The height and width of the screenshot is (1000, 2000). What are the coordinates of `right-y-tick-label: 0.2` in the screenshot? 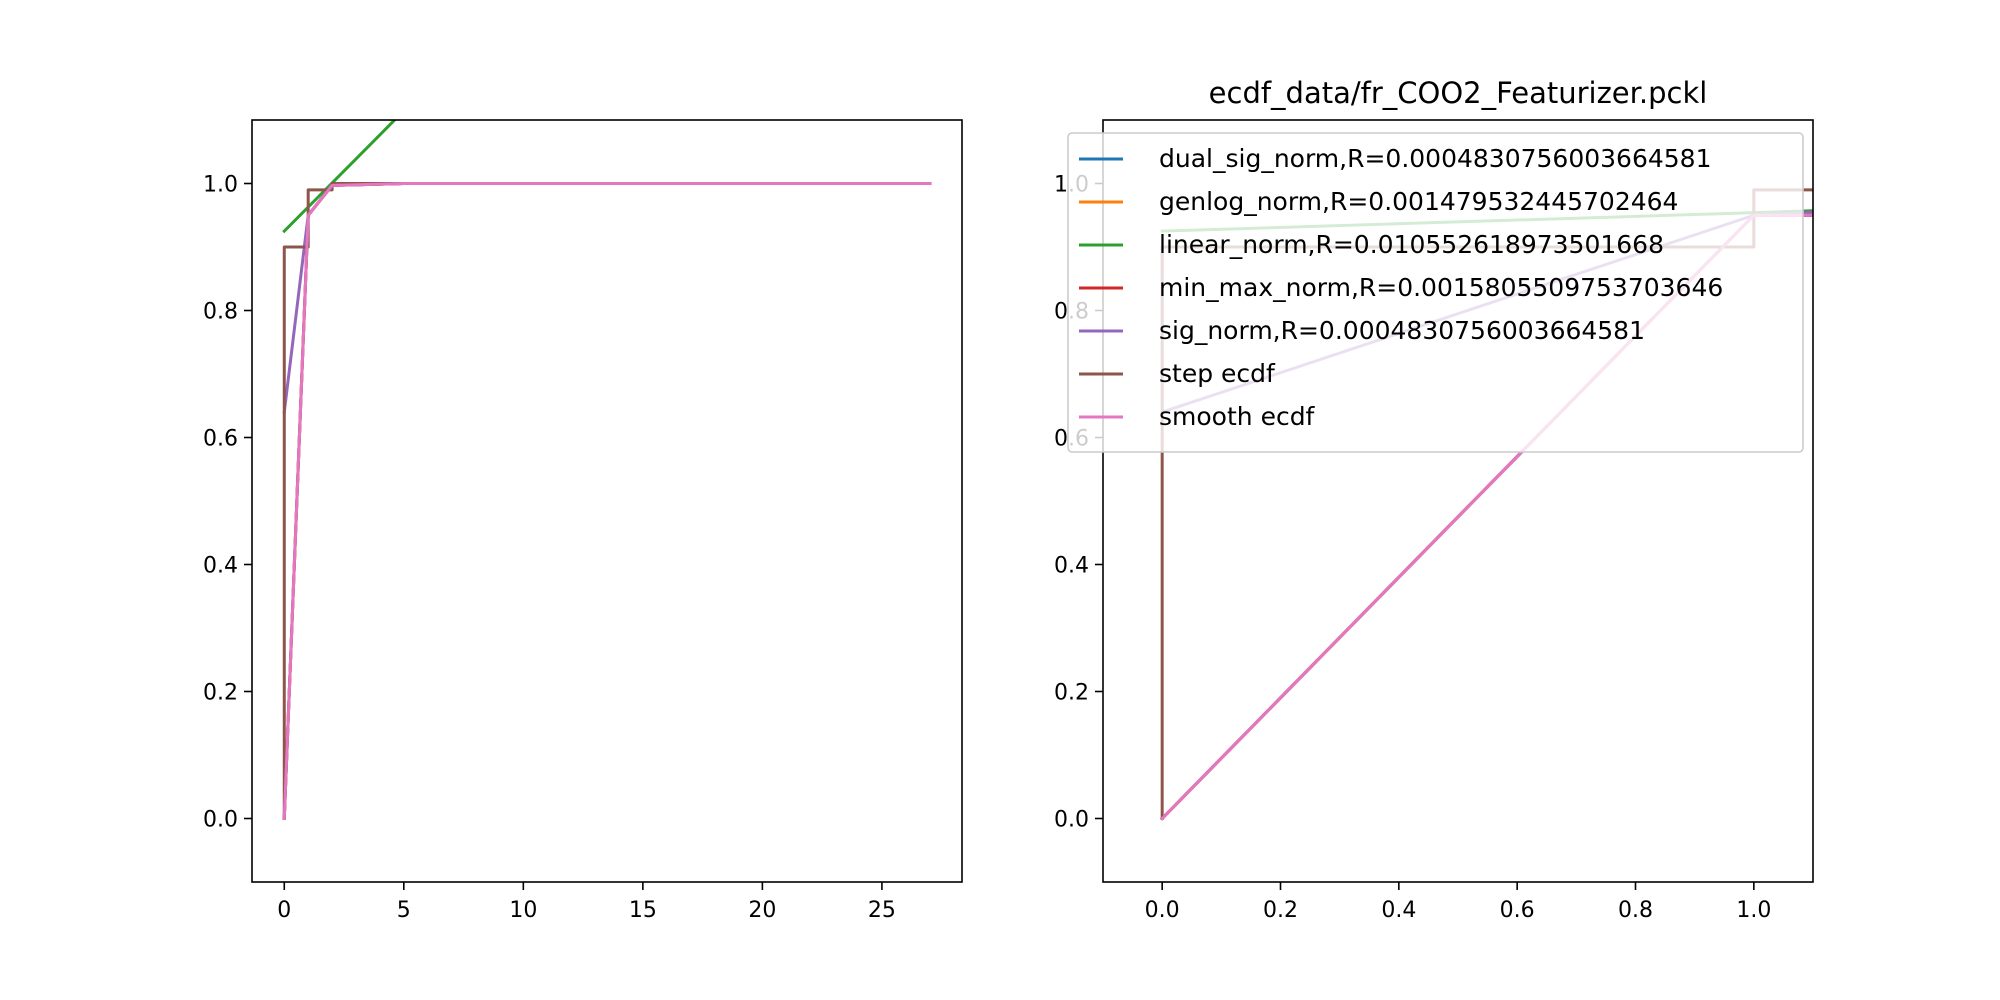 It's located at (1071, 693).